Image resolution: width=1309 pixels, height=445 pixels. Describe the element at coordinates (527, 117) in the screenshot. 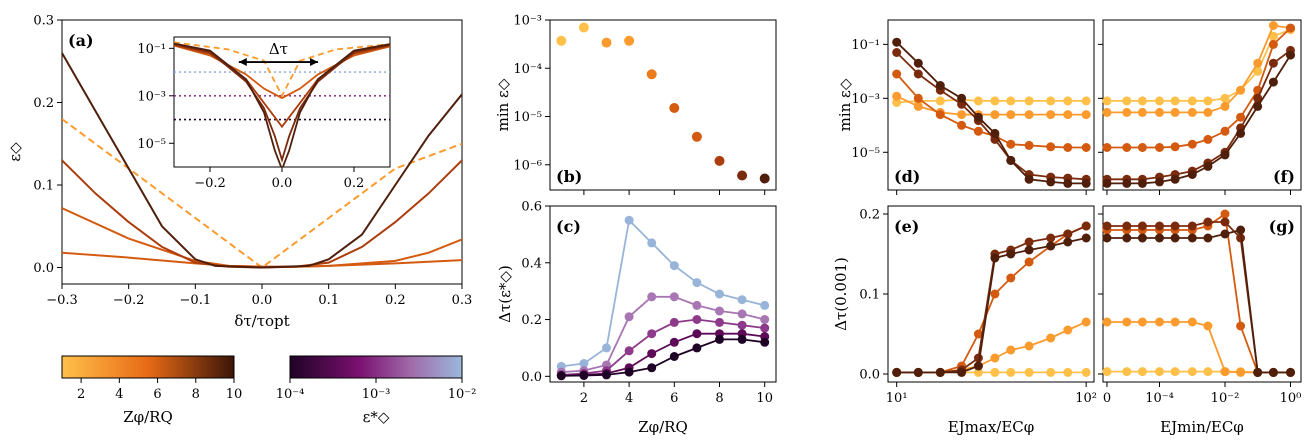

I see `panel-b-ytick-label: 10⁻⁵` at that location.